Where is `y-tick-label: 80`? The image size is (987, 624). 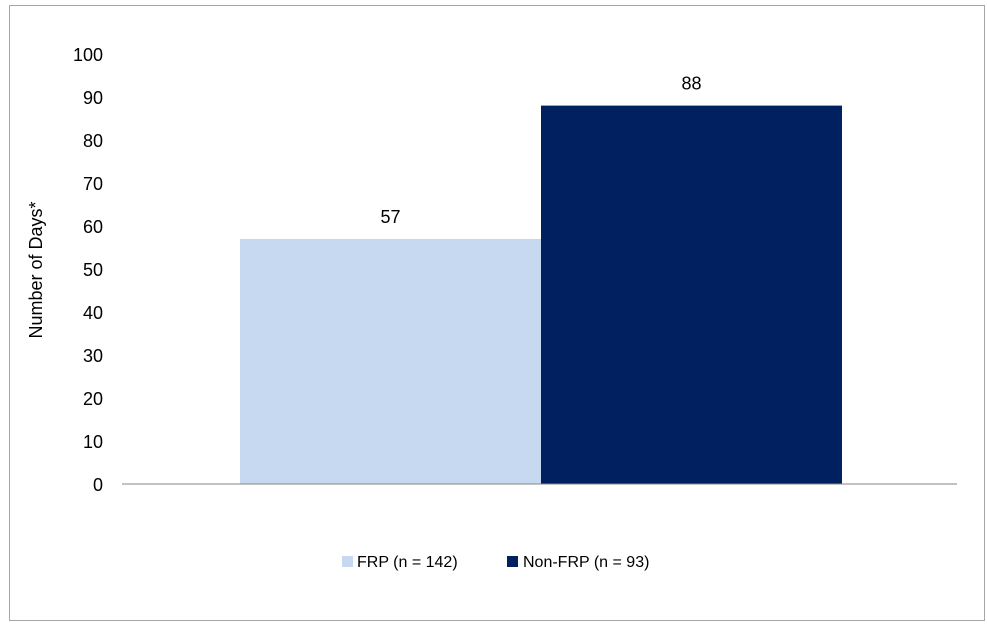 y-tick-label: 80 is located at coordinates (93, 141).